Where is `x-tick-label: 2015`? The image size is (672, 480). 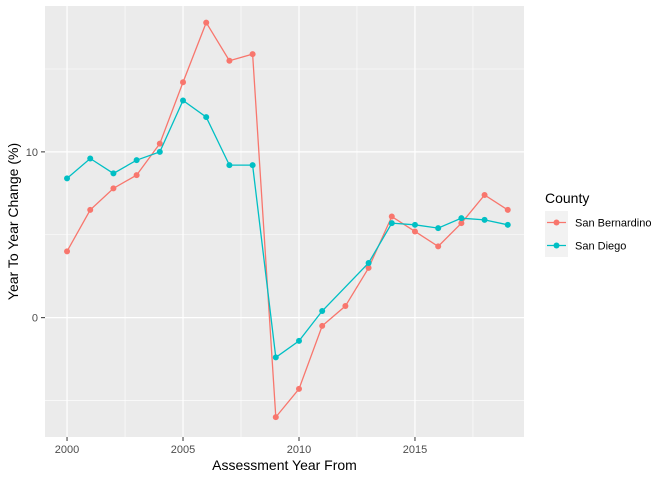 x-tick-label: 2015 is located at coordinates (415, 450).